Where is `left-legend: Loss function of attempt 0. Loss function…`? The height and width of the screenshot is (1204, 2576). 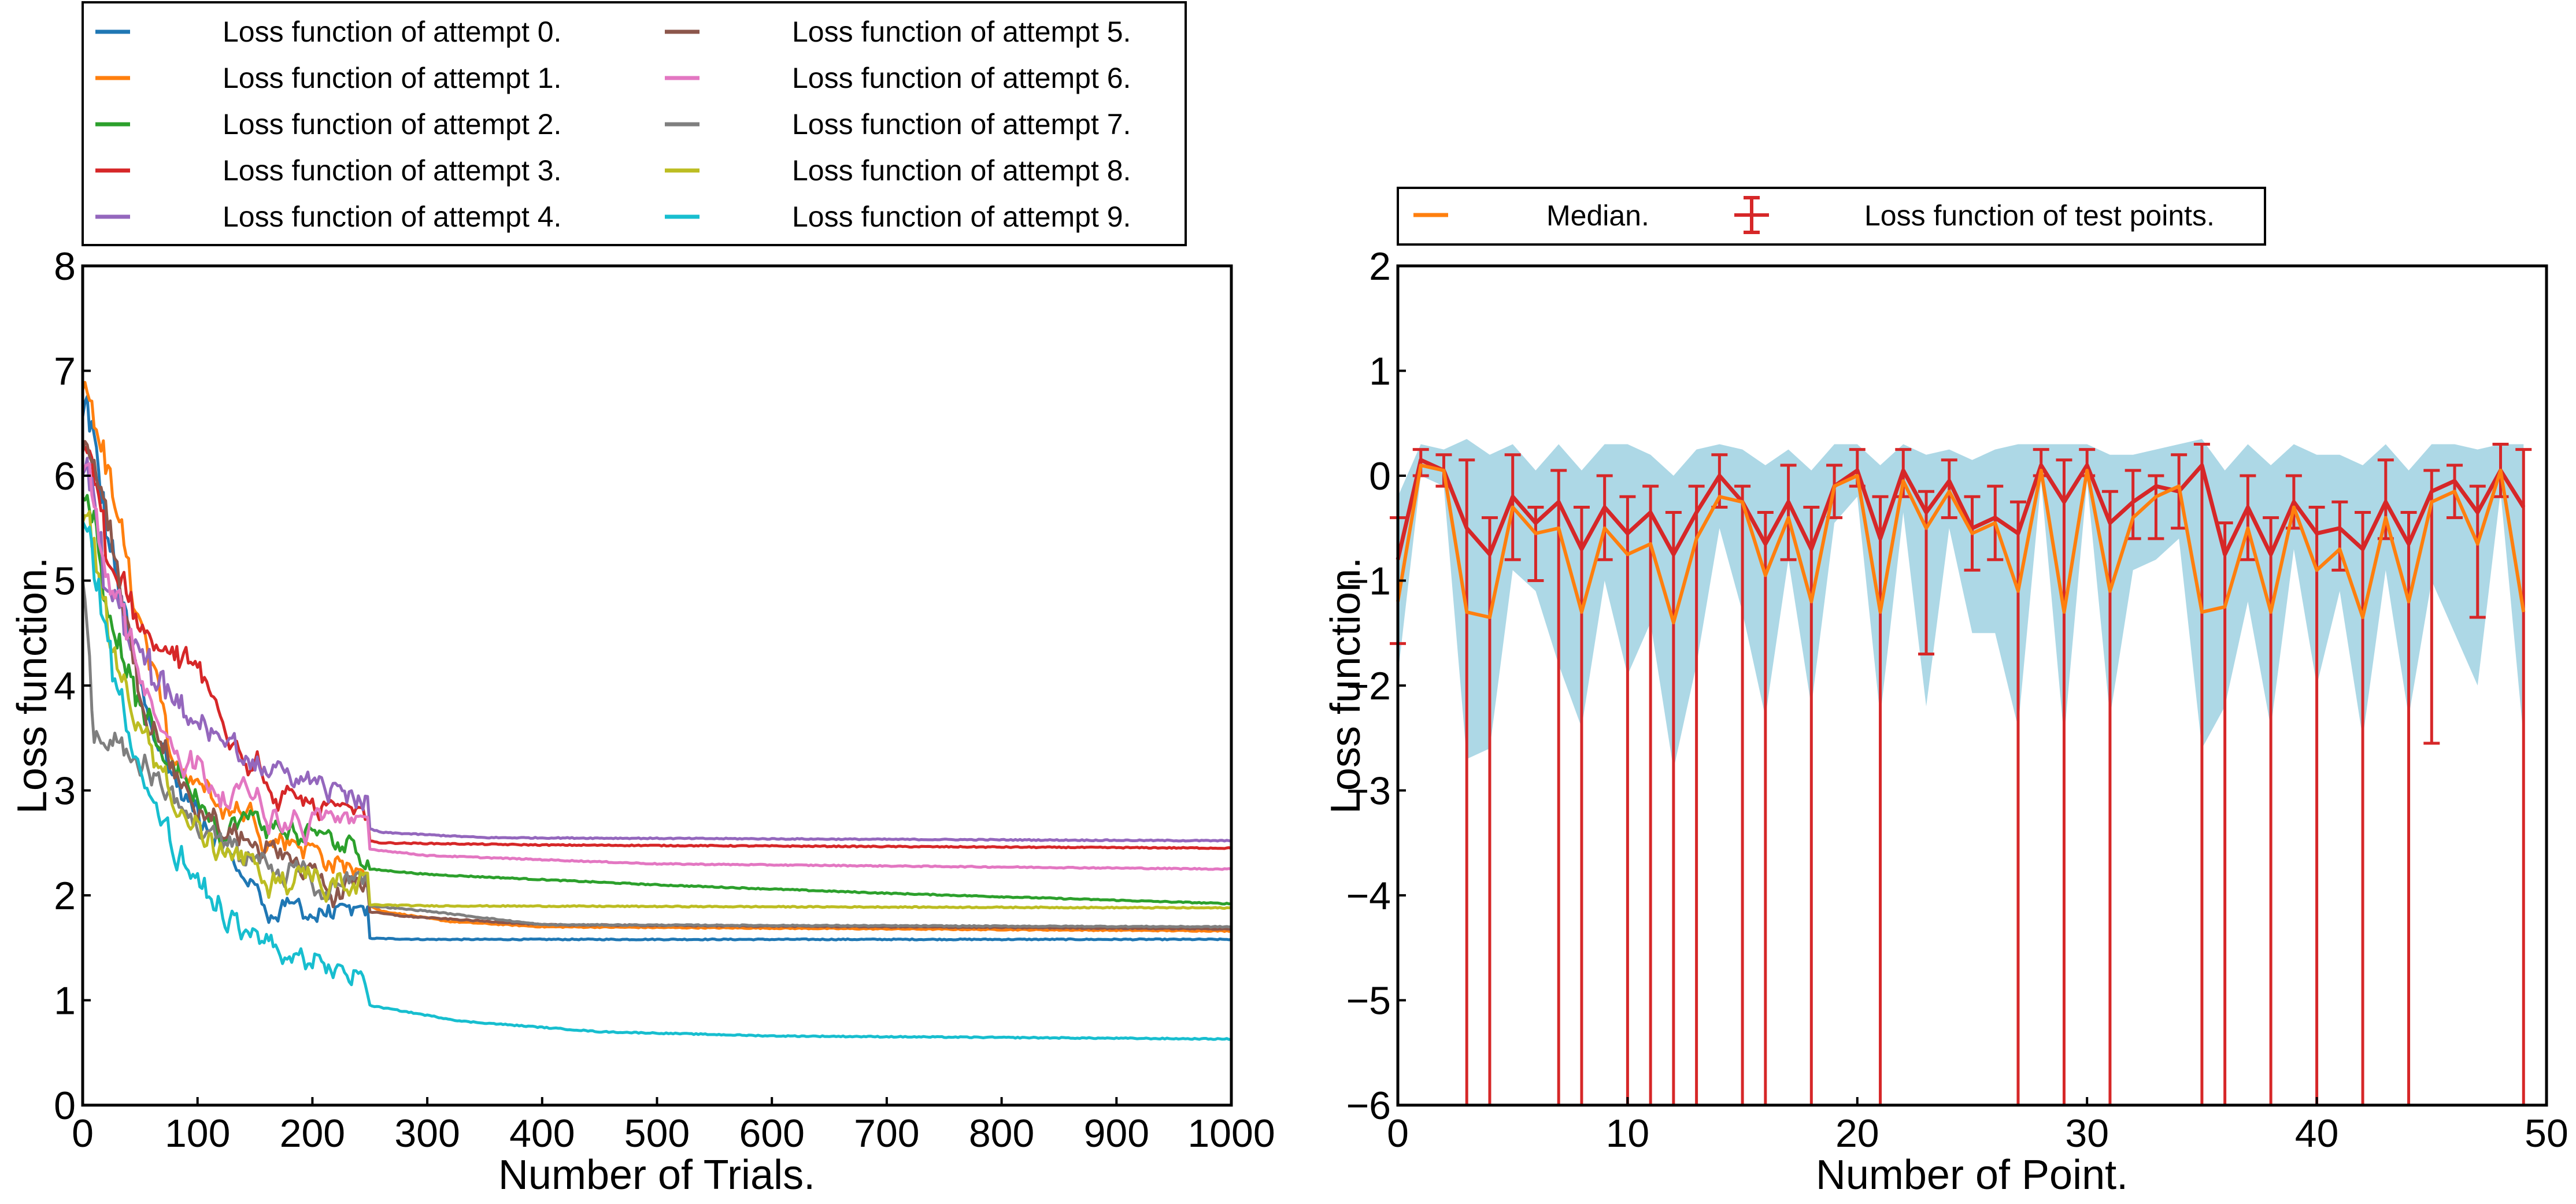 left-legend: Loss function of attempt 0. Loss function… is located at coordinates (634, 124).